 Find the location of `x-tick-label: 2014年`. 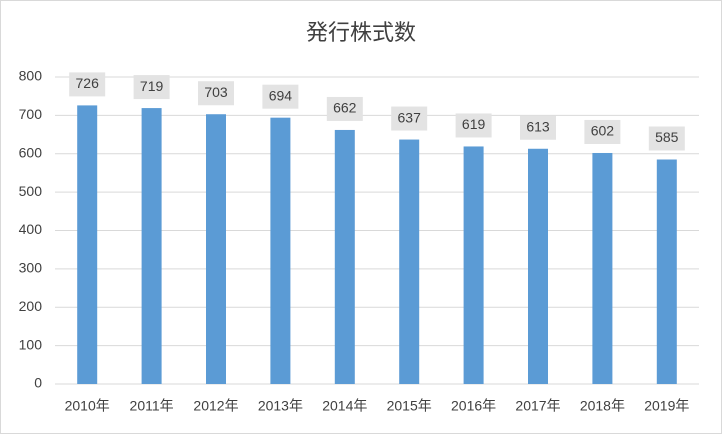

x-tick-label: 2014年 is located at coordinates (344, 406).